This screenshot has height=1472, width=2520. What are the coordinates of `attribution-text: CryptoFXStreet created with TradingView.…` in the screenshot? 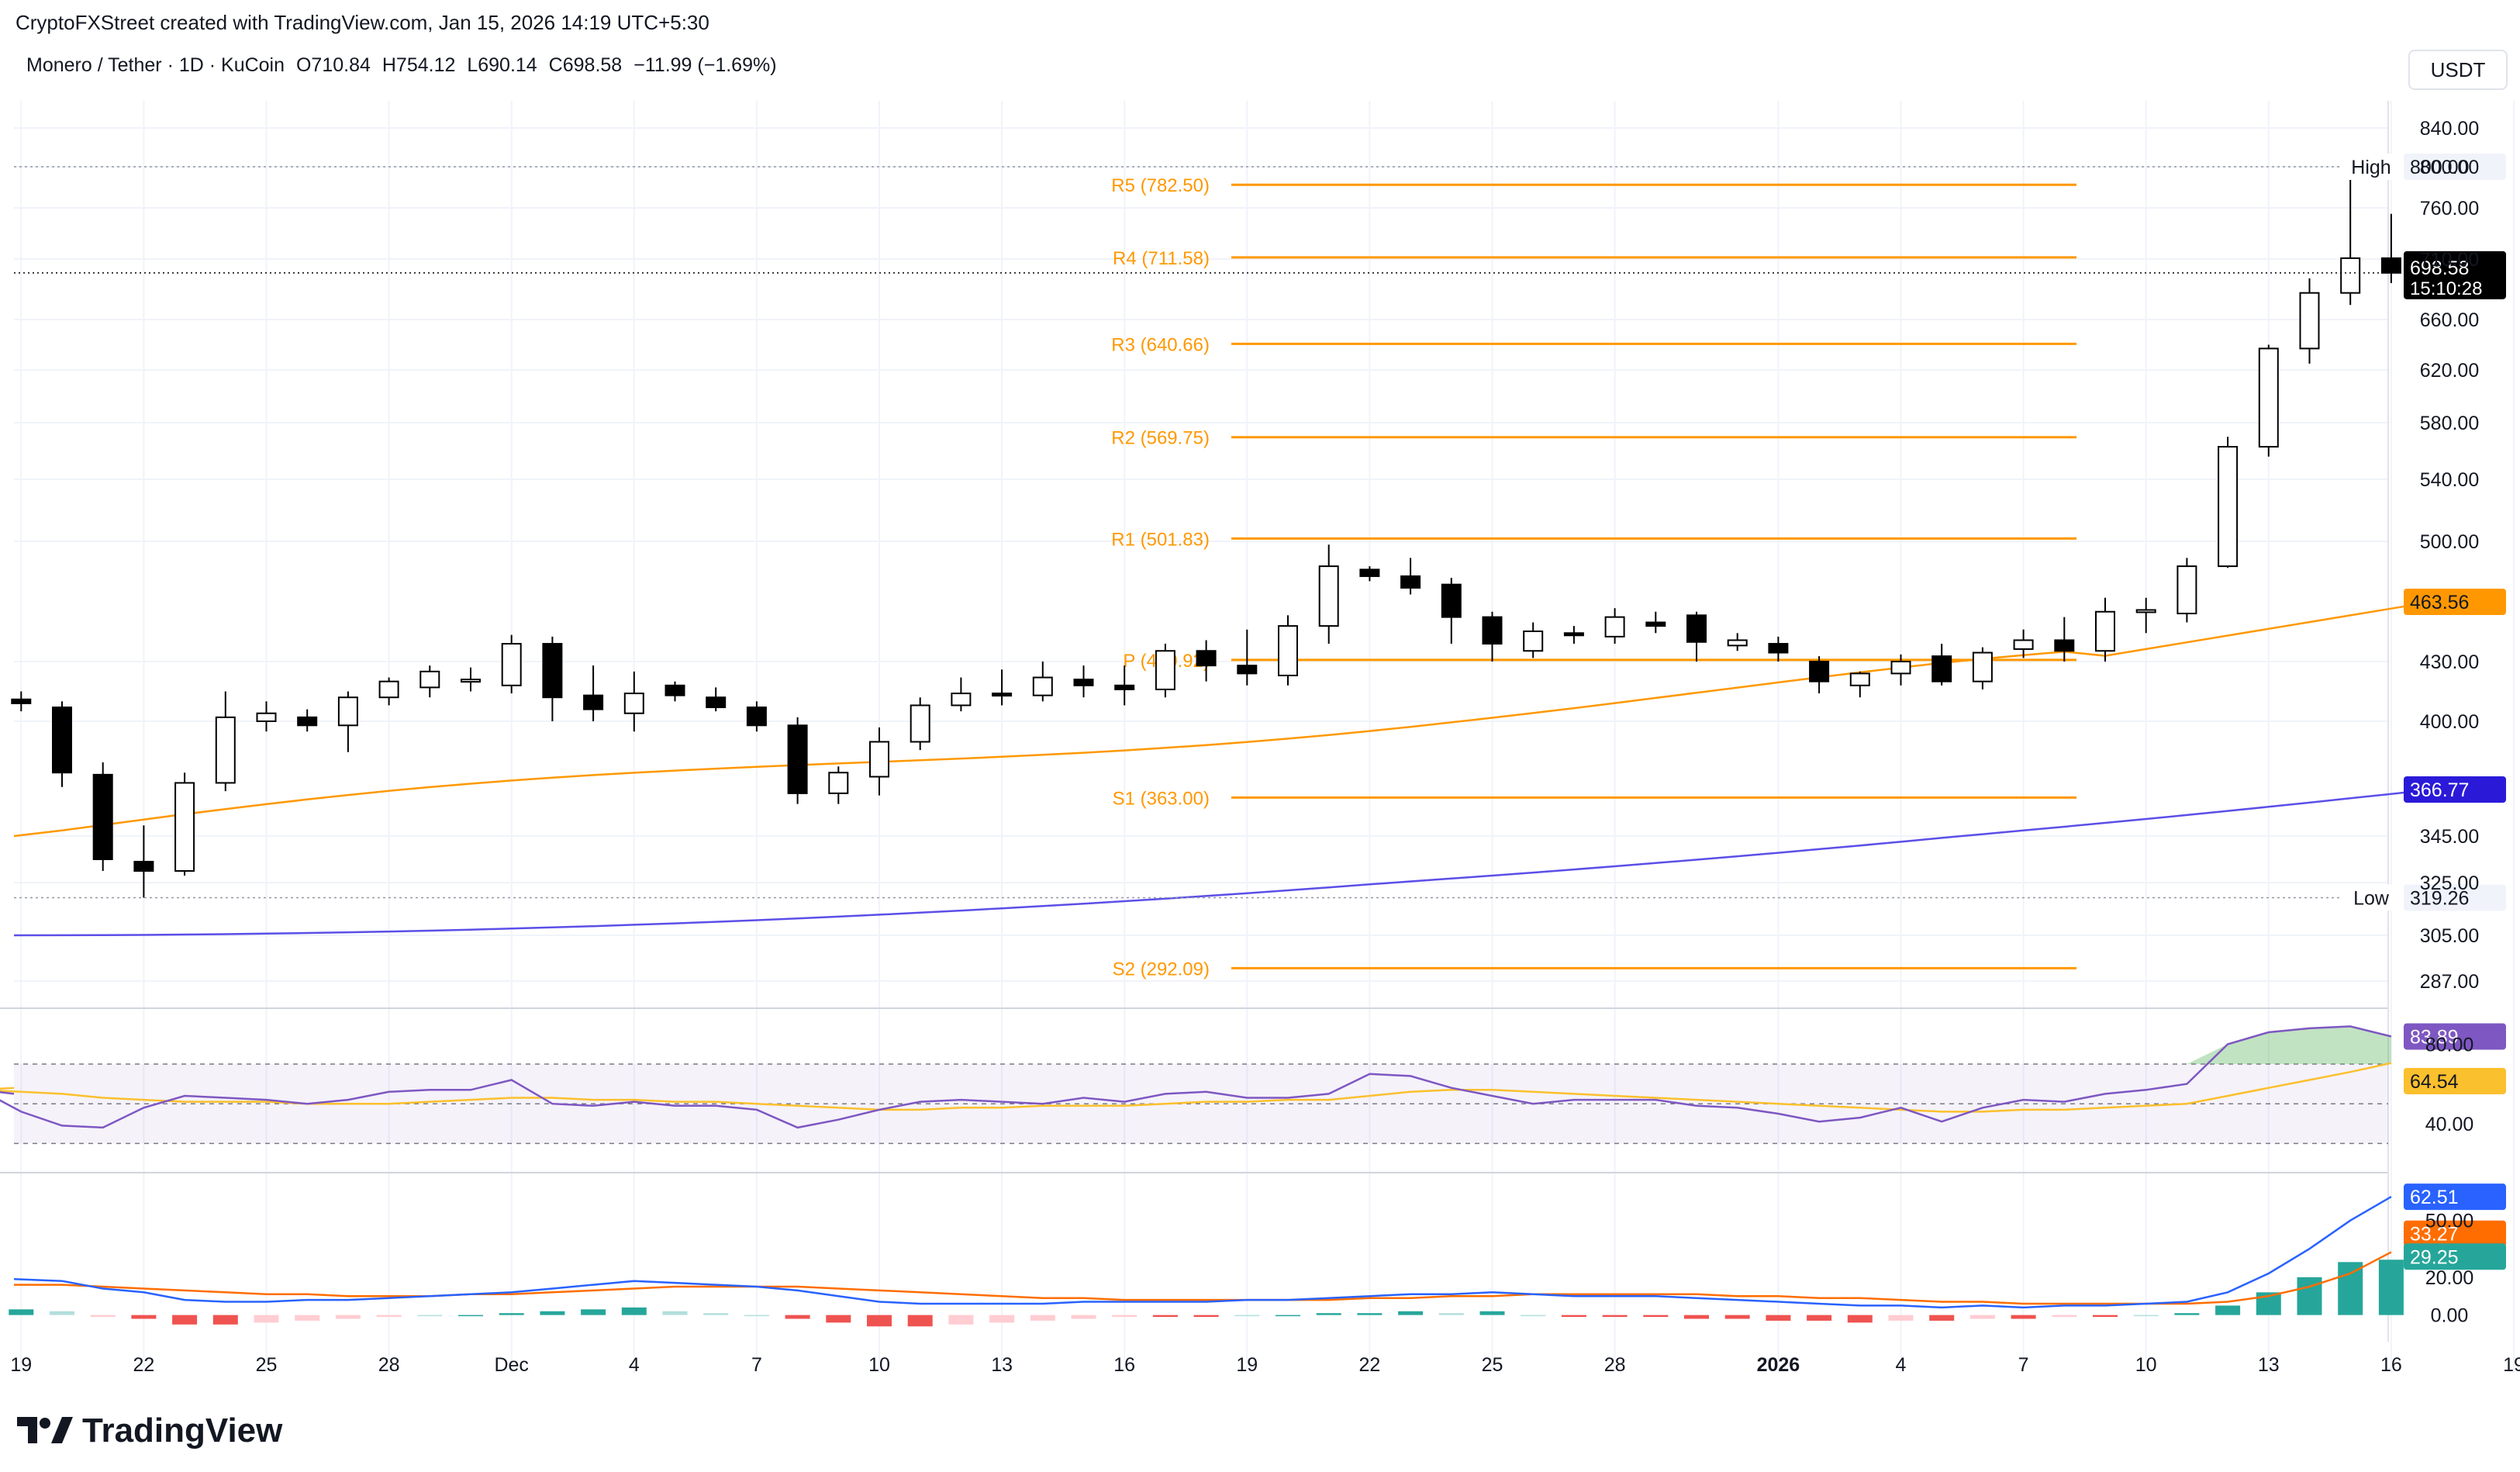 It's located at (362, 22).